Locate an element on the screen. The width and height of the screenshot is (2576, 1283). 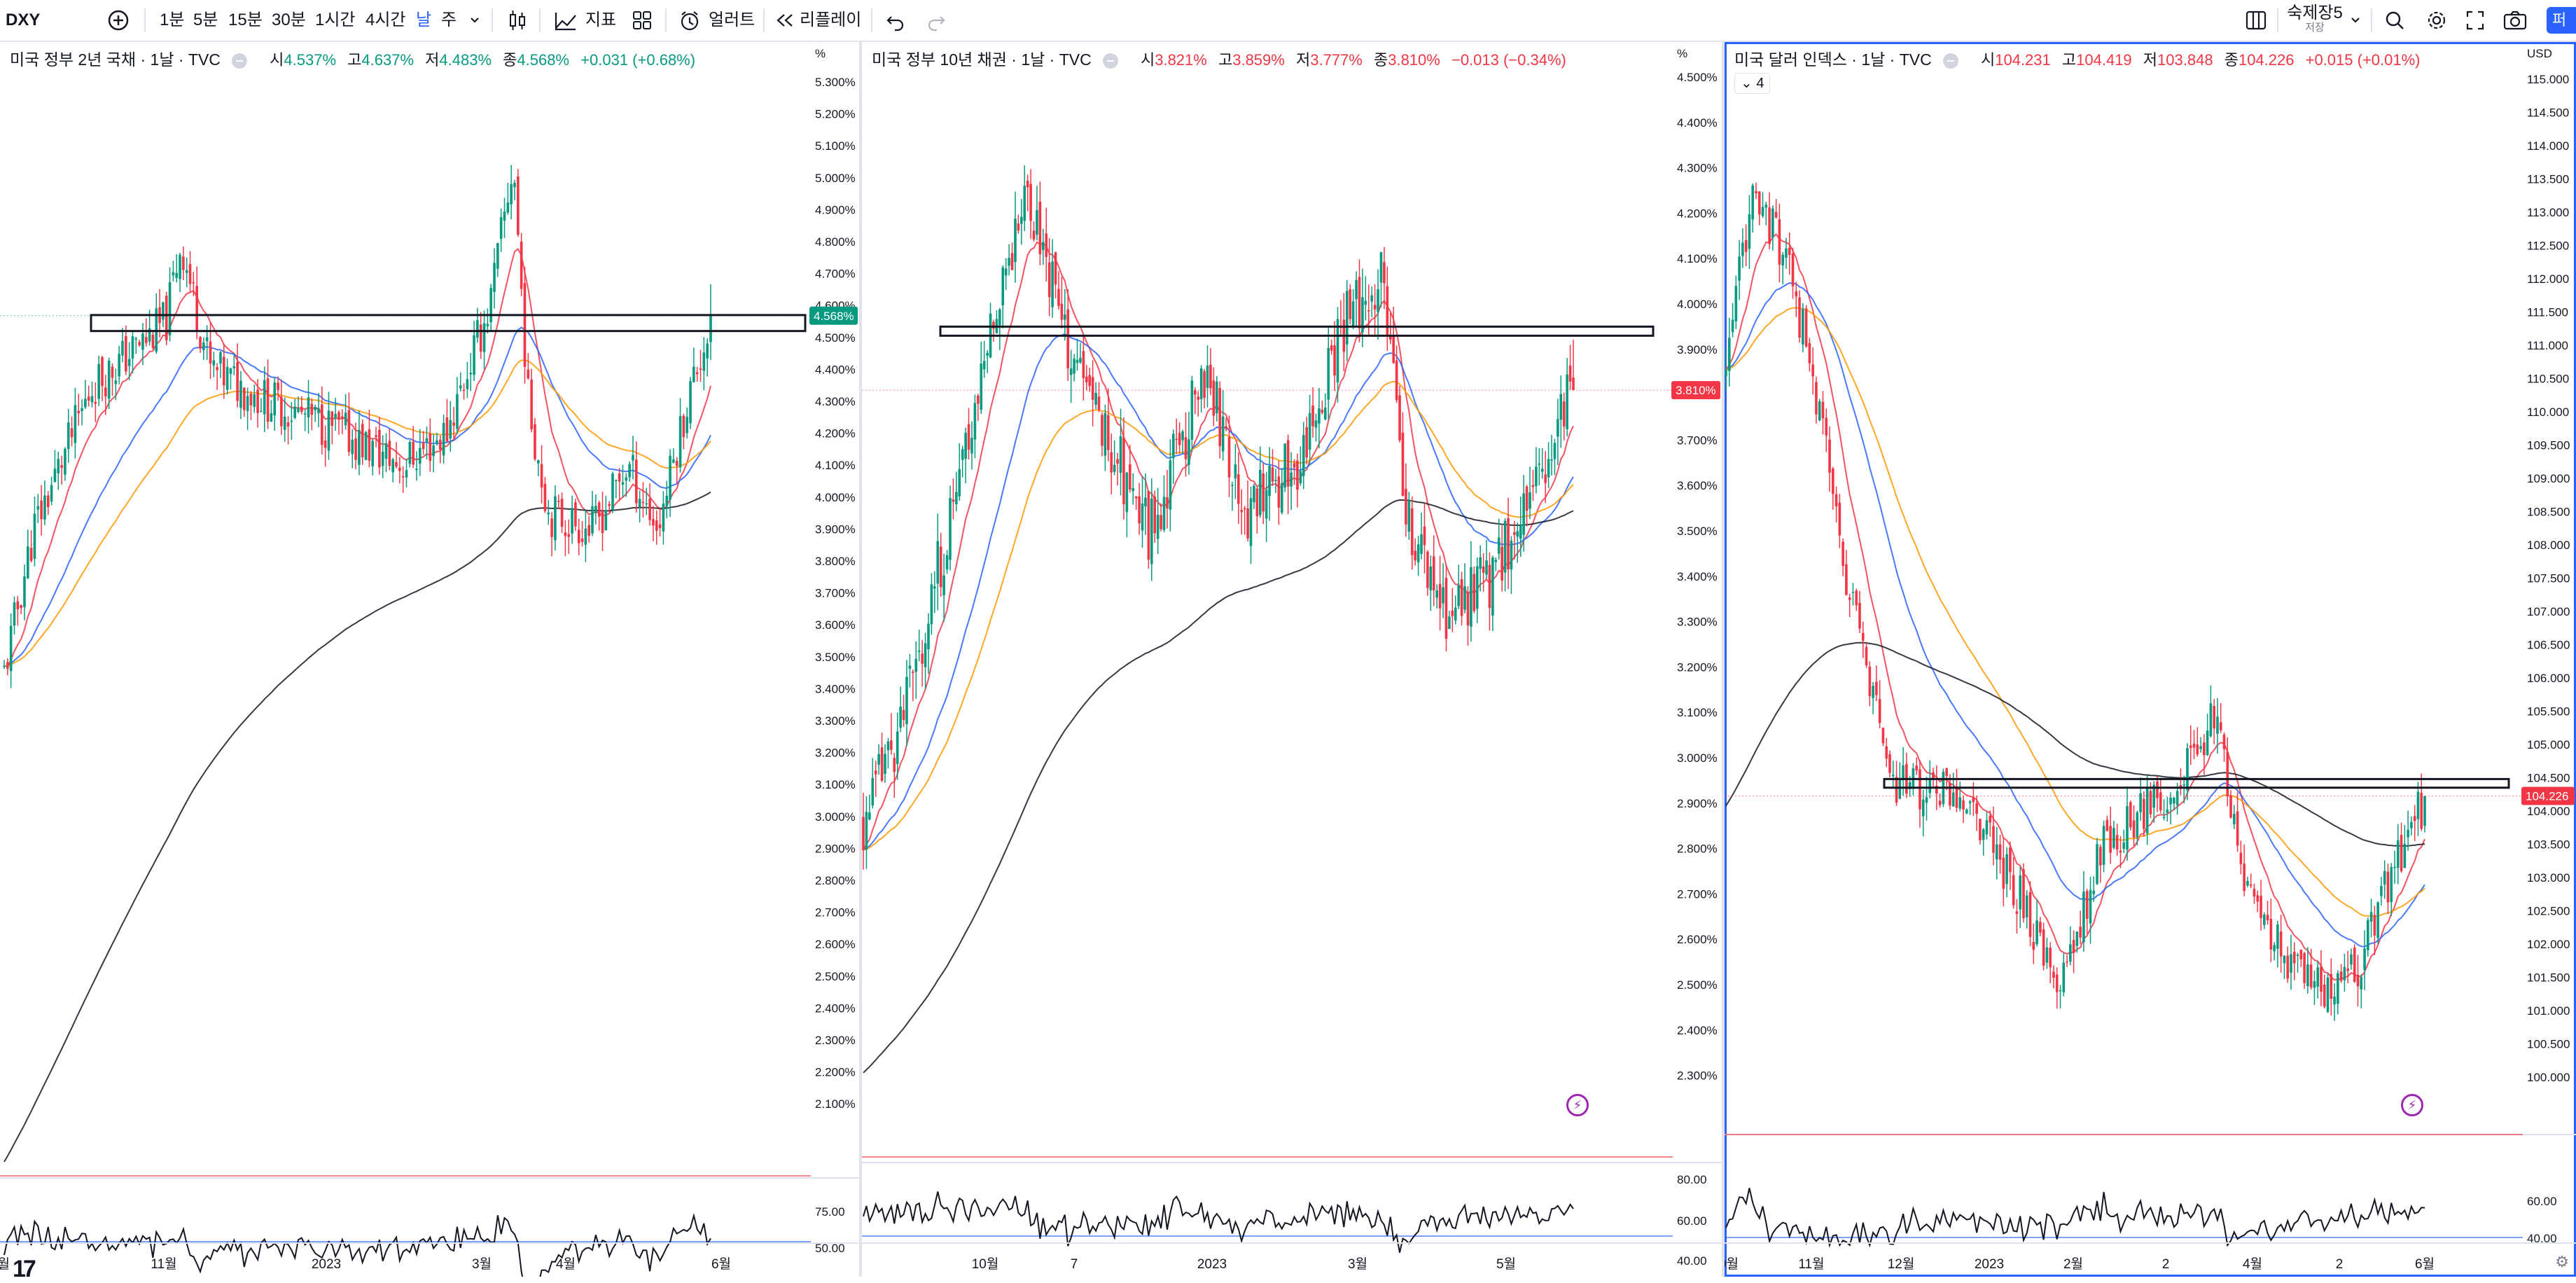
layout-toggle-button is located at coordinates (2256, 21).